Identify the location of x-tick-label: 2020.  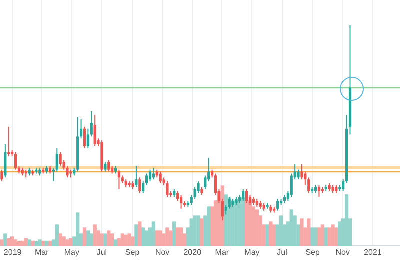
(193, 253).